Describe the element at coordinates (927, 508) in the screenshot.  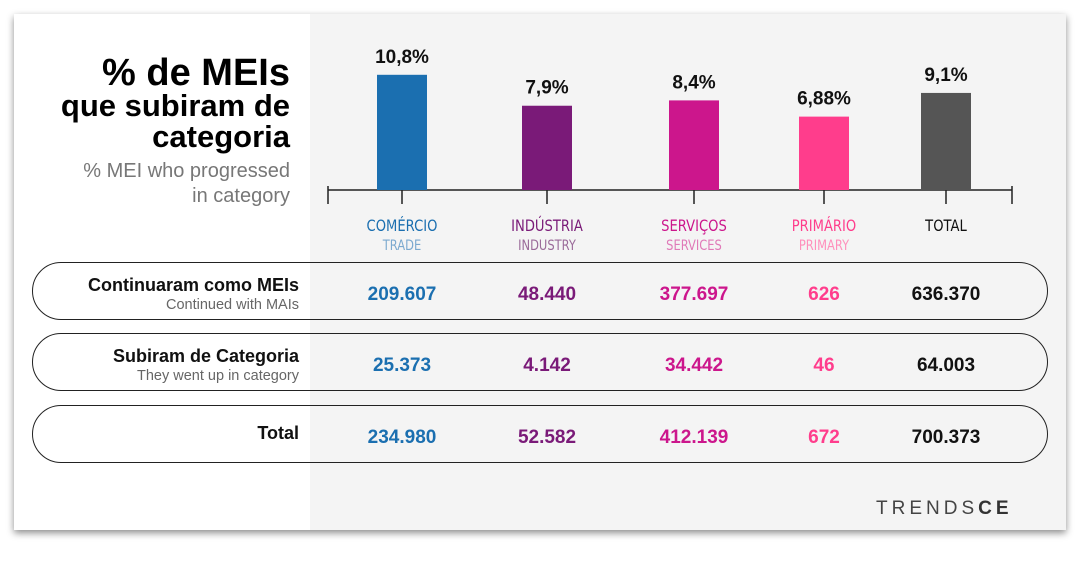
I see `logo-text: TRENDS` at that location.